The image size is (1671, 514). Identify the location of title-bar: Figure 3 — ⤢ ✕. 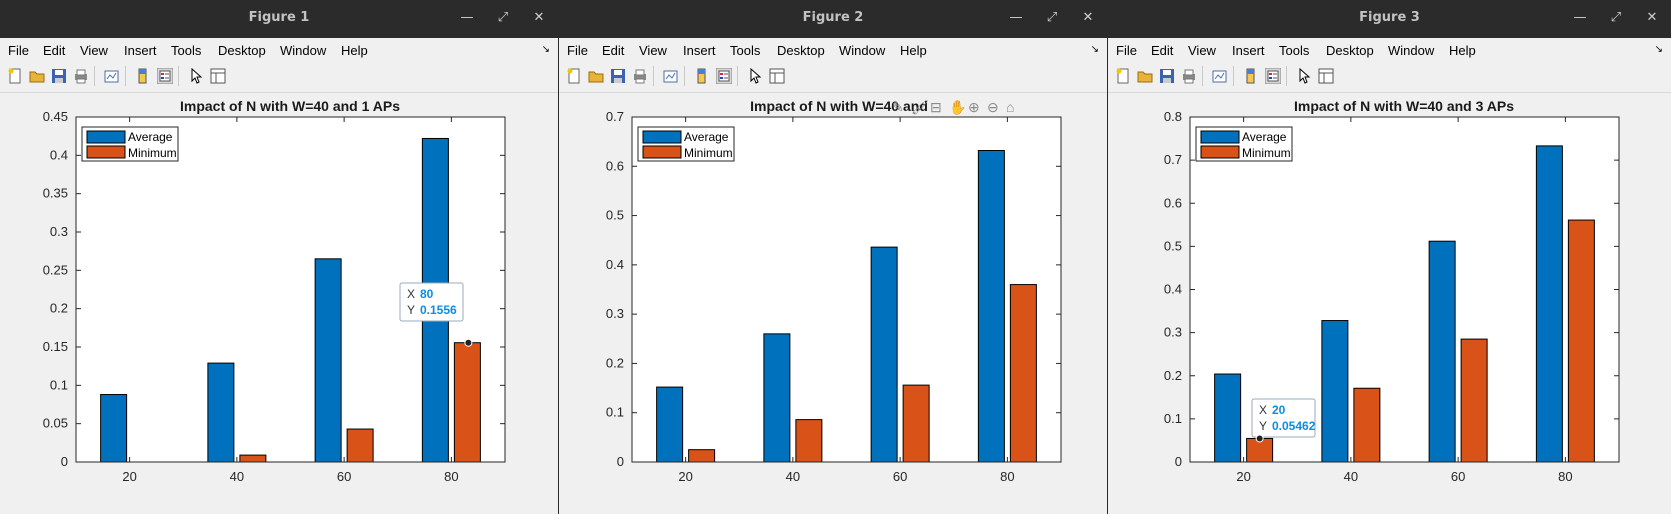
(1389, 19).